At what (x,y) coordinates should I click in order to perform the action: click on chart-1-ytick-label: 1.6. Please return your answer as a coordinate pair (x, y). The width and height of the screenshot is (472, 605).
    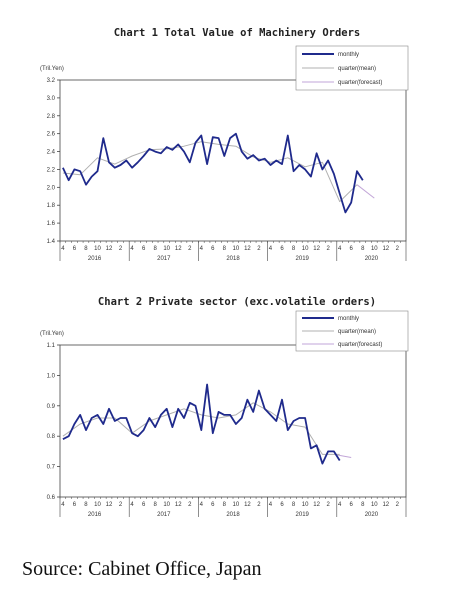
    Looking at the image, I should click on (51, 224).